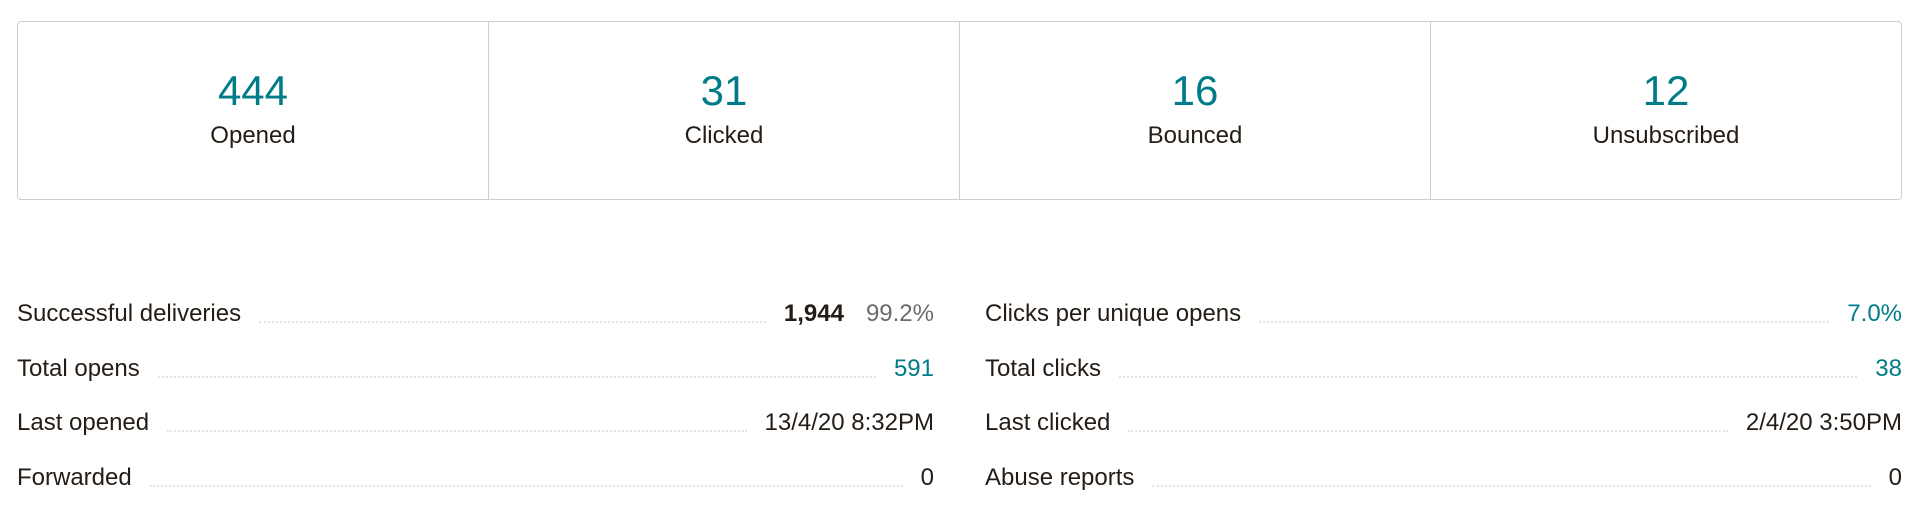 The height and width of the screenshot is (518, 1920). I want to click on metric-label: Last clicked, so click(1048, 423).